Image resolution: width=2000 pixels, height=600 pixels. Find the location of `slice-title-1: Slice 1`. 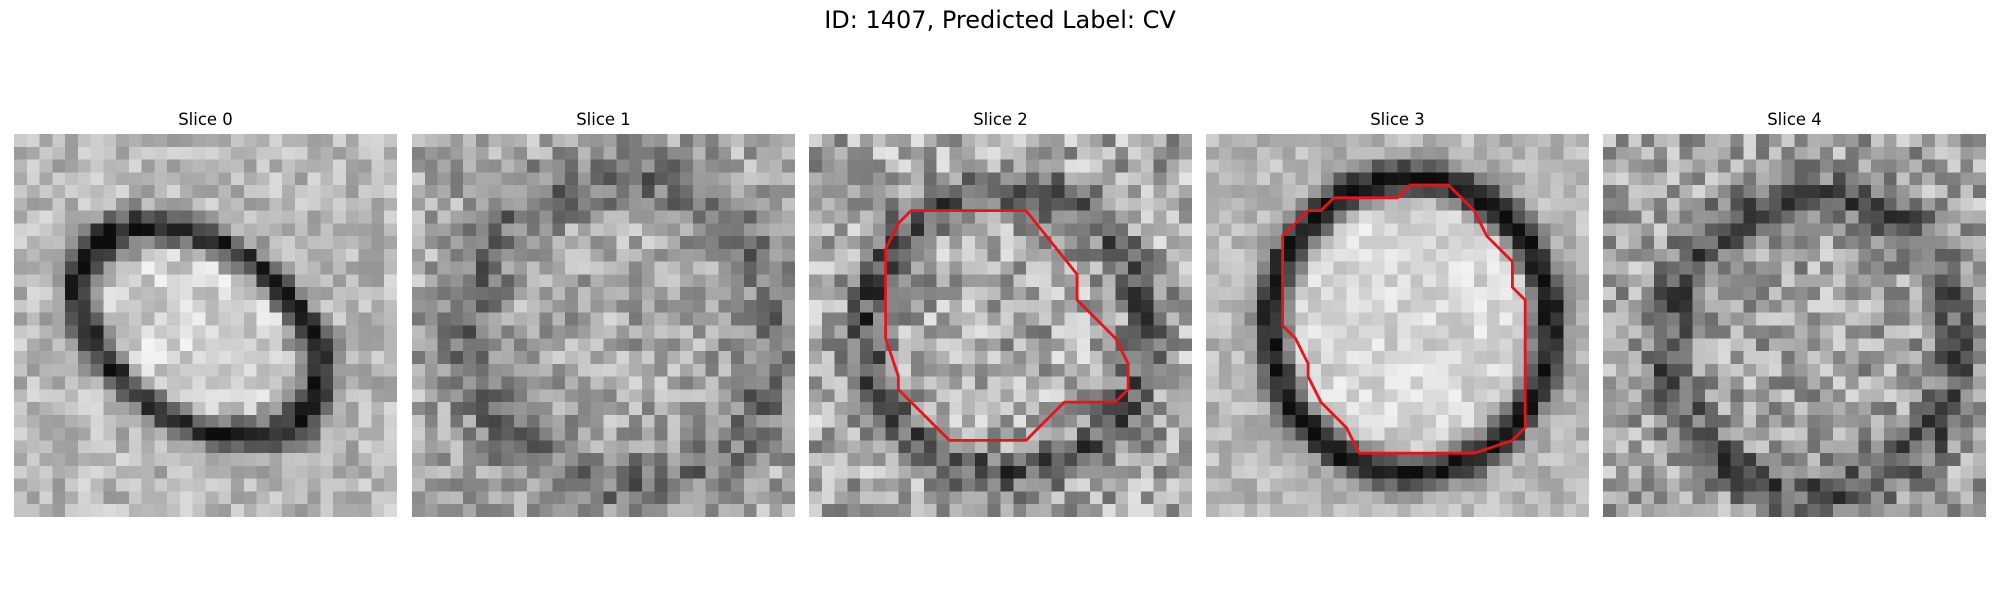

slice-title-1: Slice 1 is located at coordinates (603, 119).